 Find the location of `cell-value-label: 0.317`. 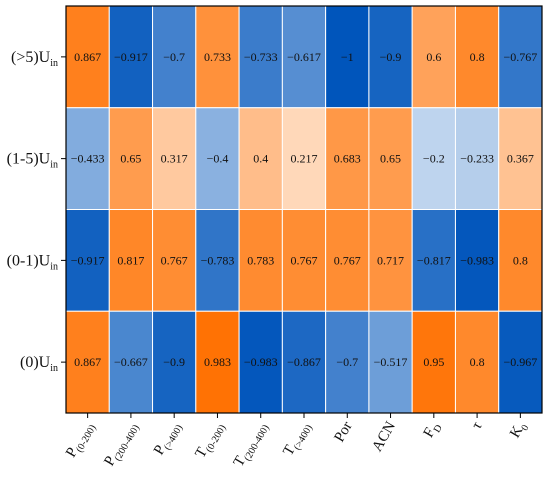

cell-value-label: 0.317 is located at coordinates (174, 159).